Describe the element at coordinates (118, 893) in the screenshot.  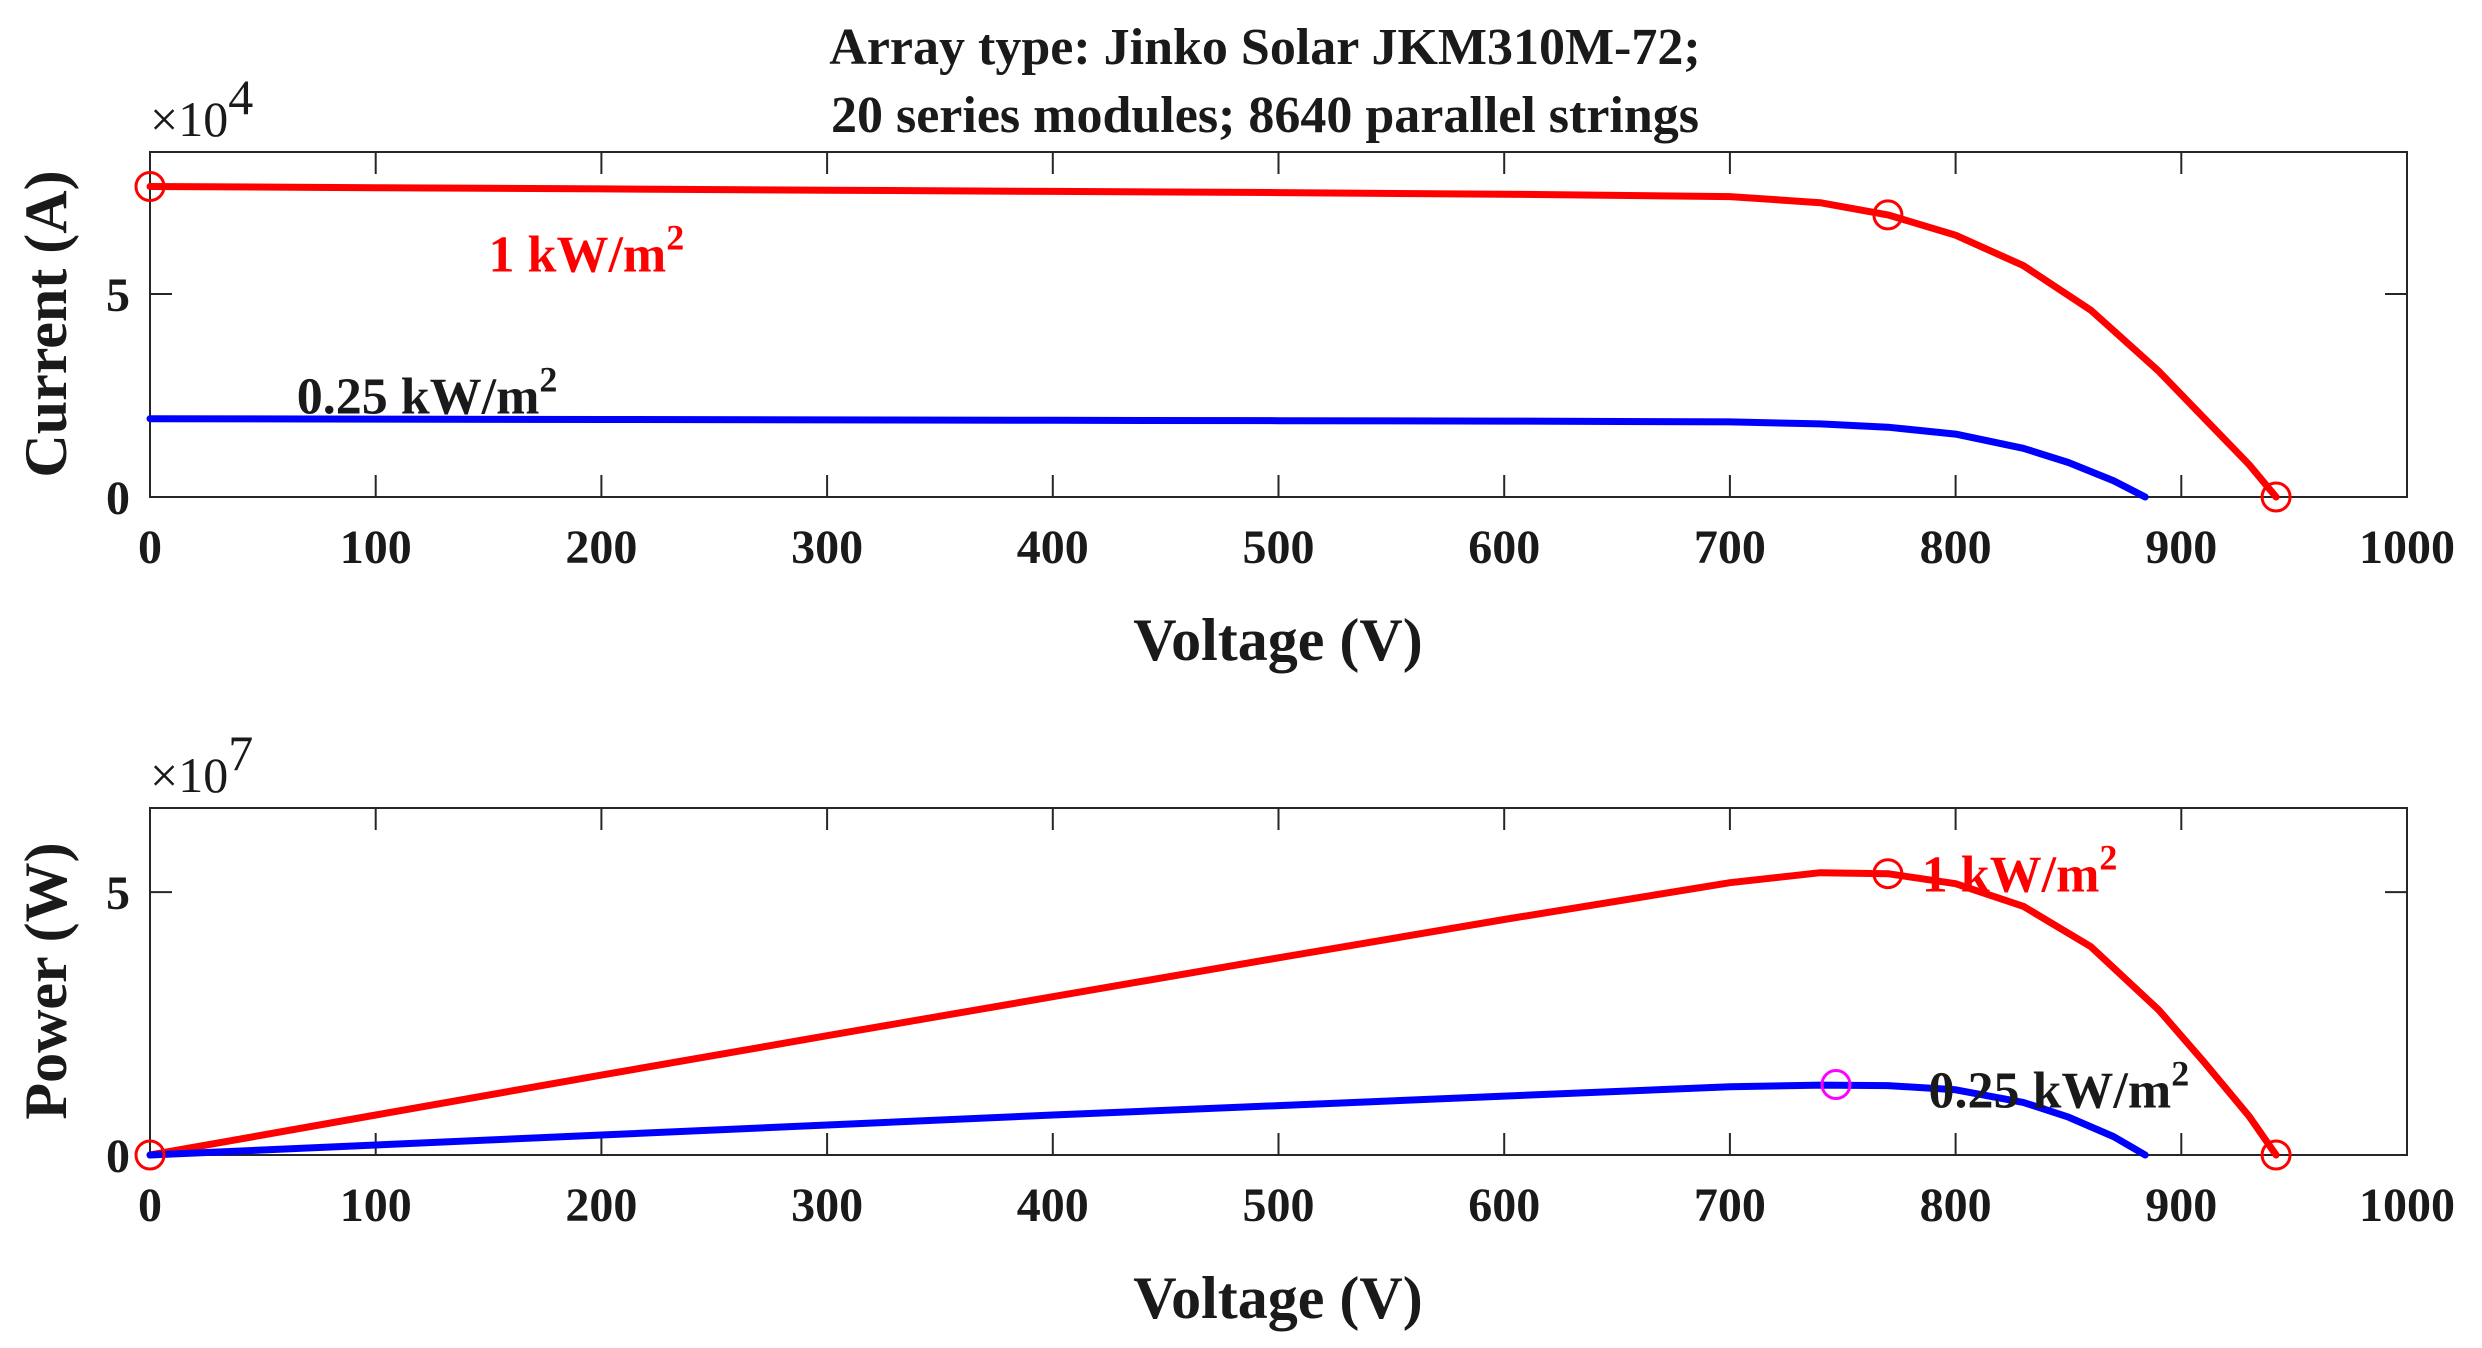
I see `power-y-tick-label-1: 5` at that location.